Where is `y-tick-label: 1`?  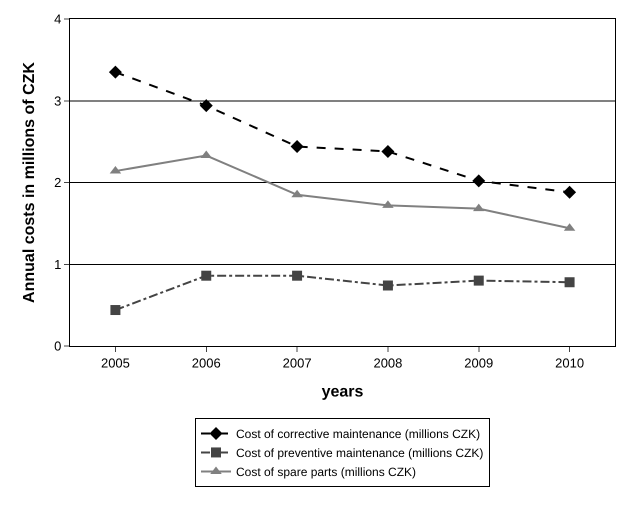
y-tick-label: 1 is located at coordinates (58, 264).